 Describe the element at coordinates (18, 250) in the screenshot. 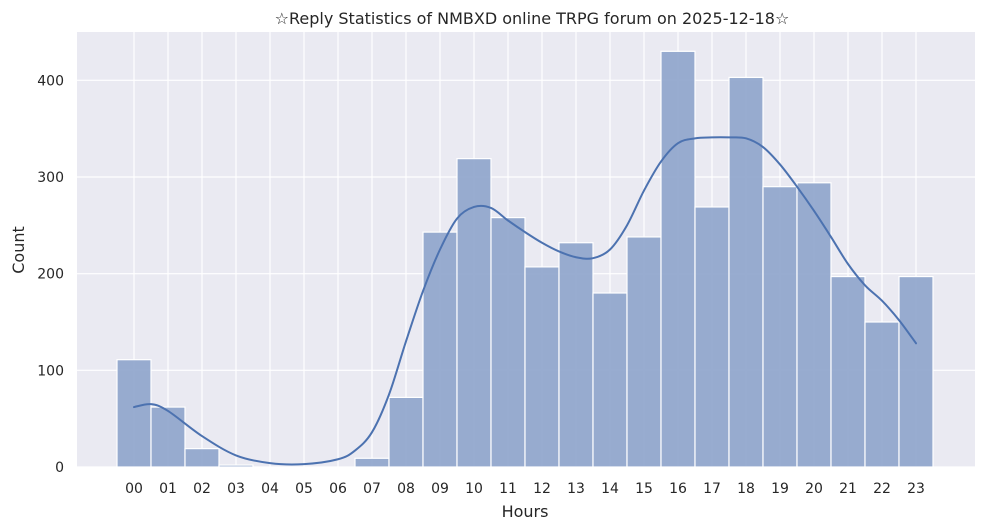

I see `y-axis-label: Count` at that location.